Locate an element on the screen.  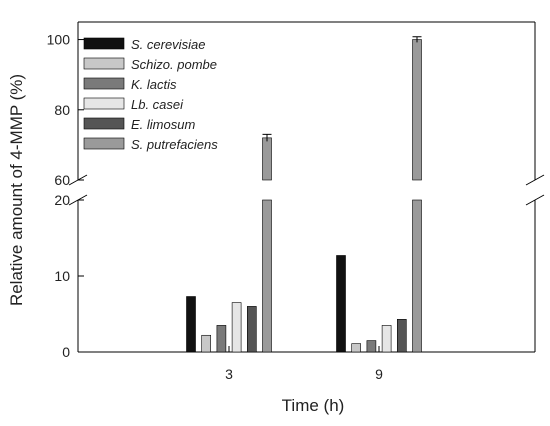
legend-label: Schizo. pombe is located at coordinates (174, 64).